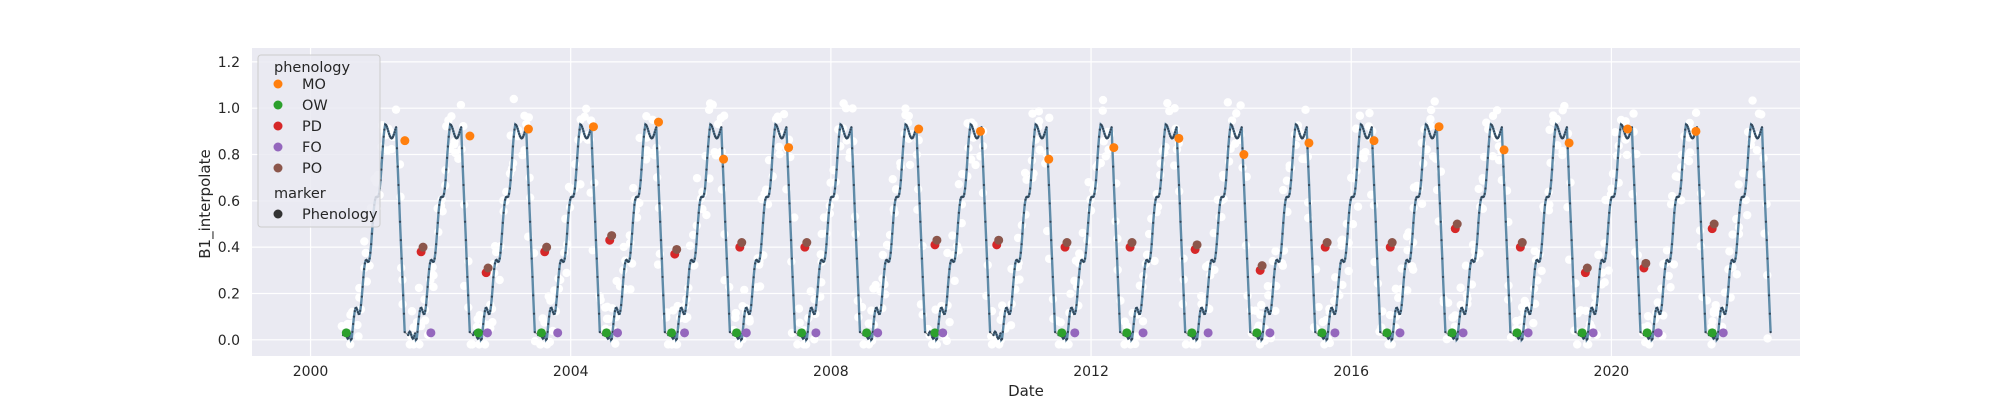 The image size is (2000, 400). Describe the element at coordinates (737, 333) in the screenshot. I see `phenology-point-ow` at that location.